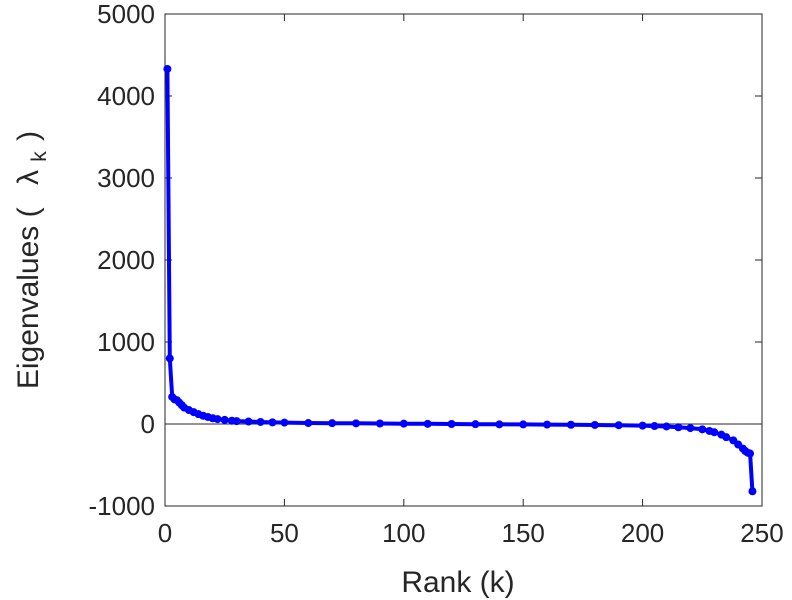 This screenshot has height=600, width=792. Describe the element at coordinates (126, 96) in the screenshot. I see `y-tick-label: 4000` at that location.